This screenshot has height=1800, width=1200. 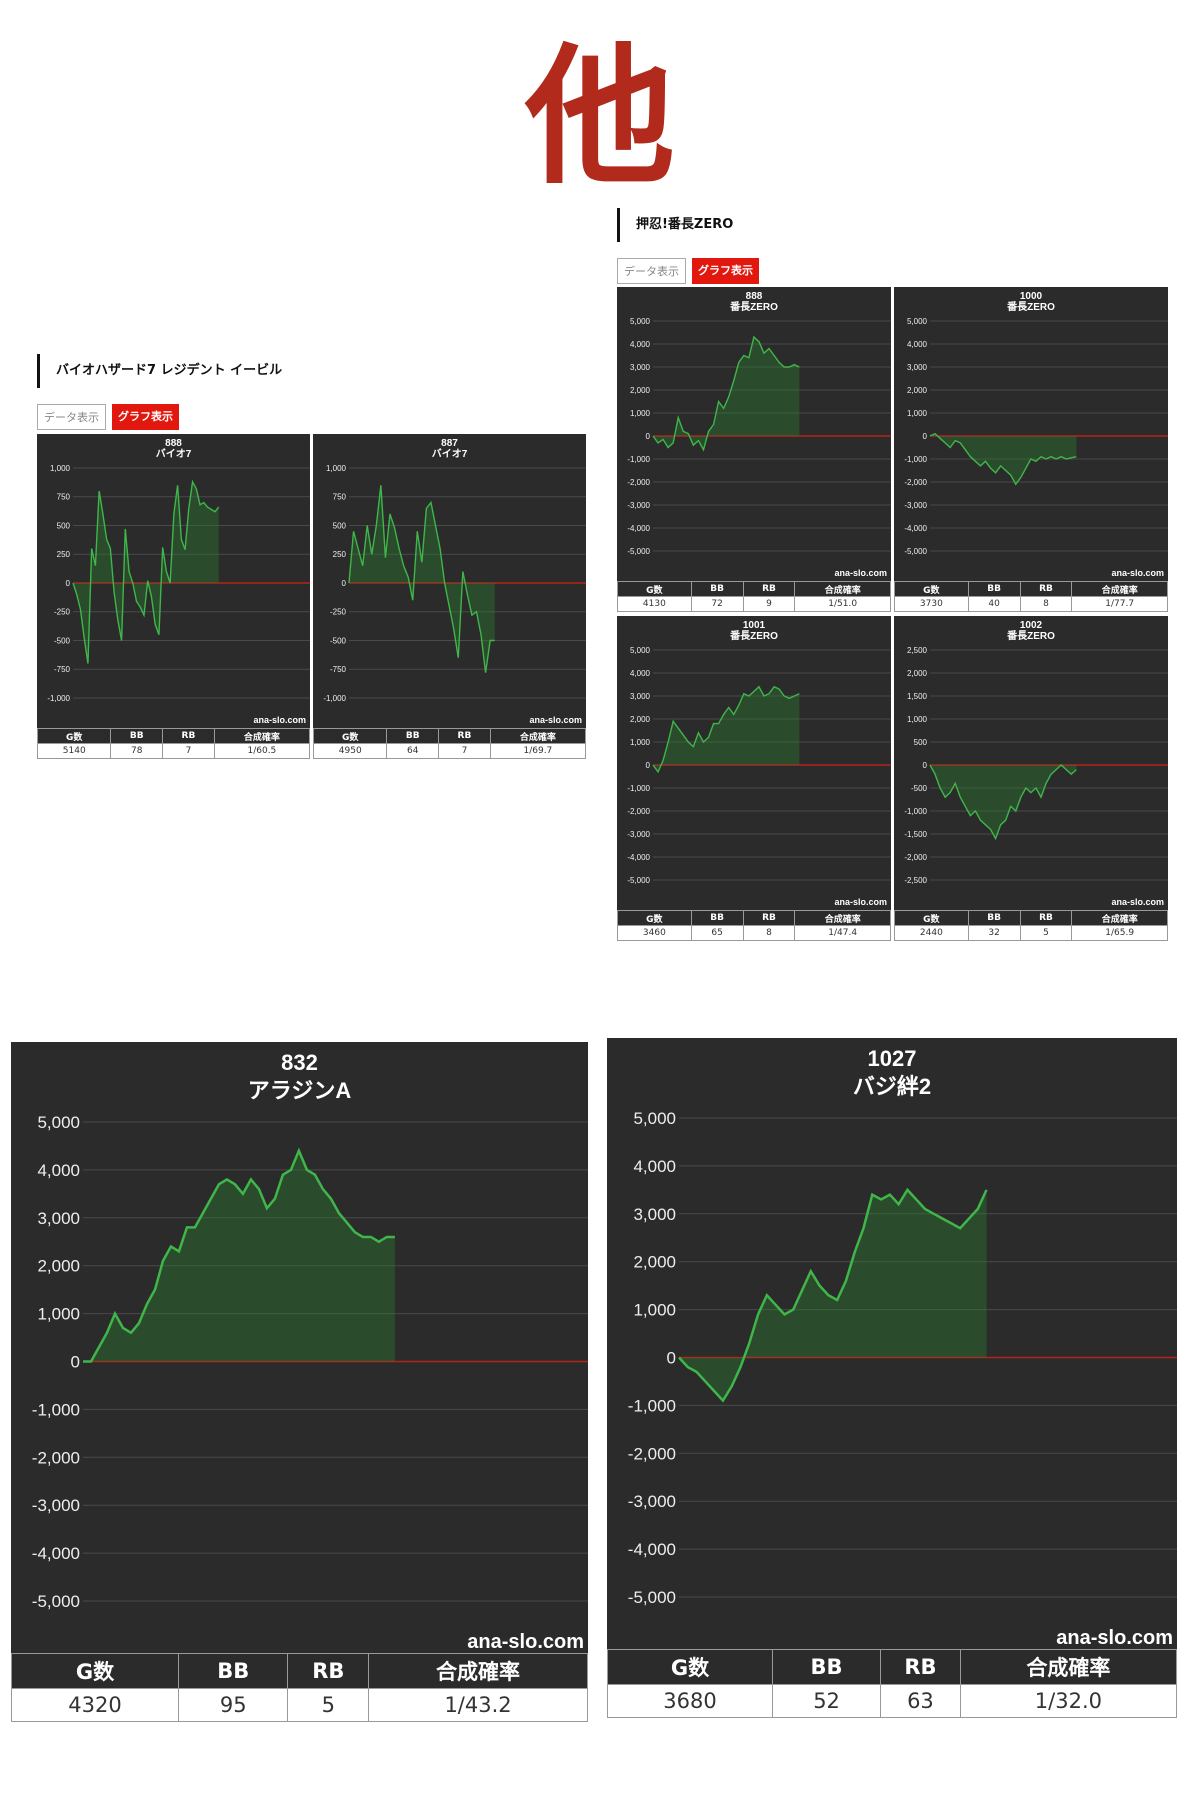 I want to click on stats-table: G数 BB RB 合成確率 4130 72 9 1/51.0, so click(x=754, y=596).